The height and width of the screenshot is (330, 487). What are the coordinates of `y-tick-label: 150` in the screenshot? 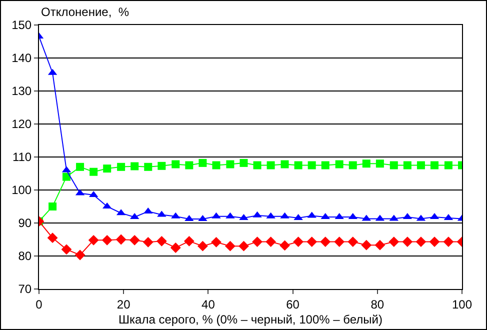 It's located at (22, 25).